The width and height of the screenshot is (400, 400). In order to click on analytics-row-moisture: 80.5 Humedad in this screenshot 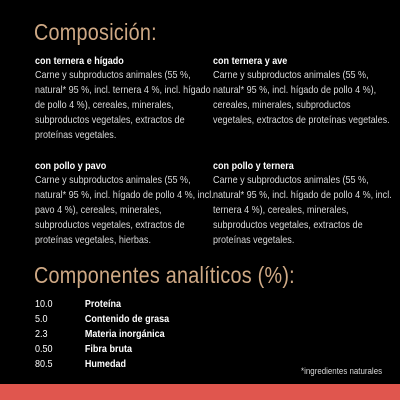, I will do `click(102, 364)`.